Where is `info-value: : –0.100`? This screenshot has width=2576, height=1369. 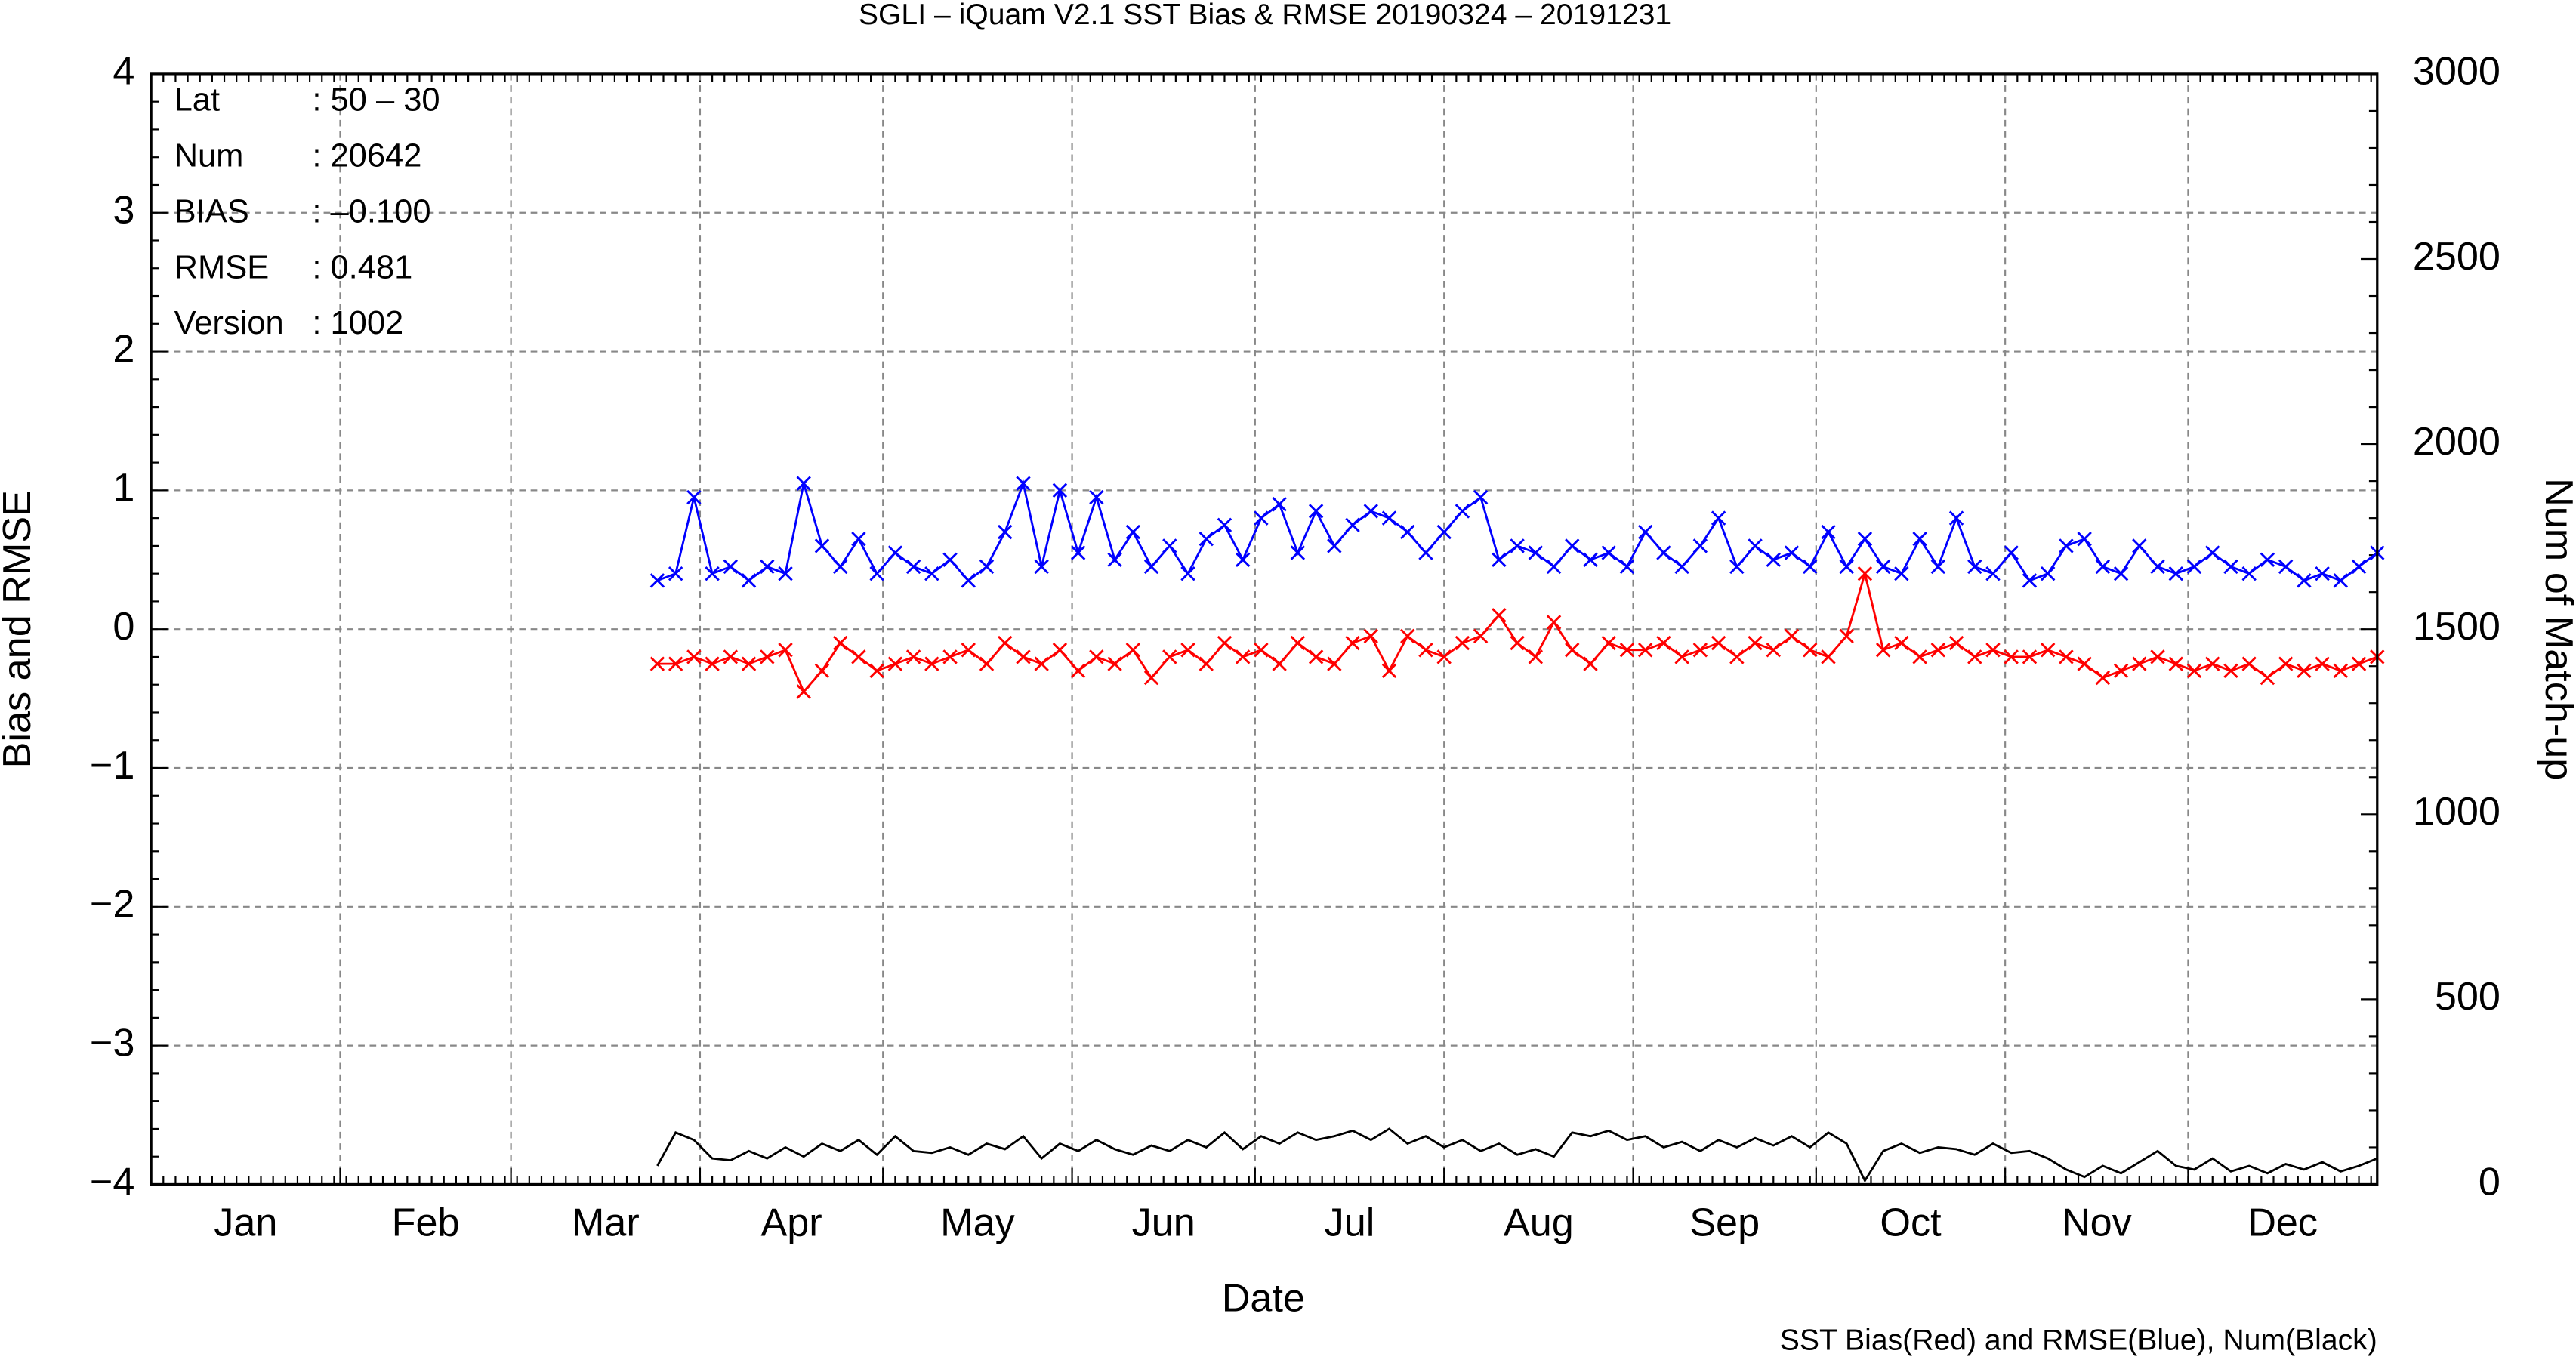
info-value: : –0.100 is located at coordinates (371, 211).